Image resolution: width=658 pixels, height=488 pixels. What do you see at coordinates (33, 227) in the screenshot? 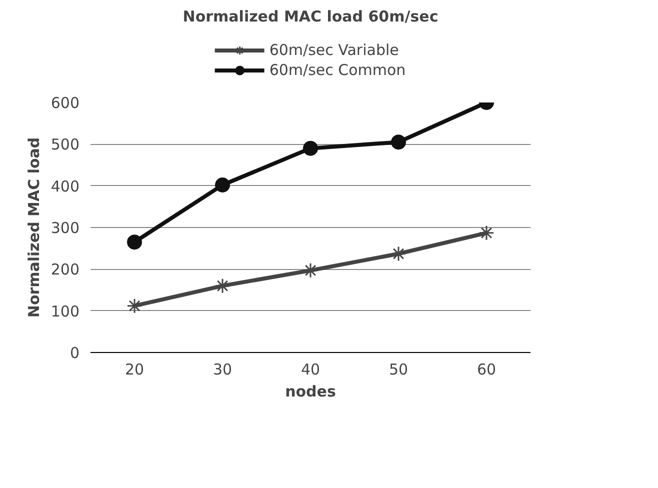
I see `y-axis-title: Normalized MAC load` at bounding box center [33, 227].